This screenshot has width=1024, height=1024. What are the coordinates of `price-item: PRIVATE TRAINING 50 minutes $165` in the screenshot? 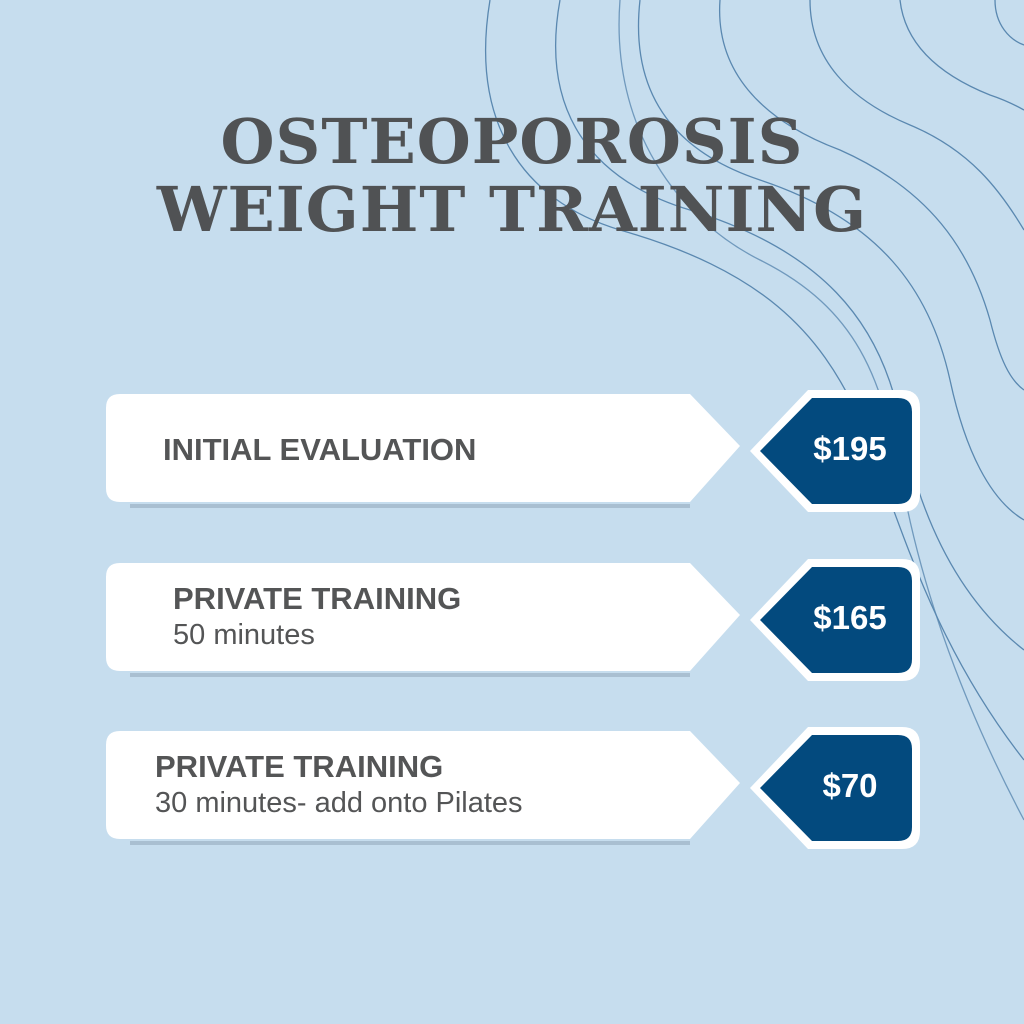 It's located at (512, 618).